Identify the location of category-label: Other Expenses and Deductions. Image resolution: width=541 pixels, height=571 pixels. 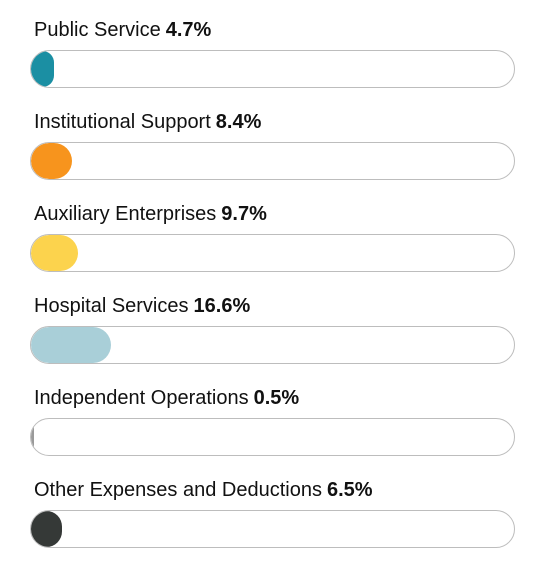
(178, 490).